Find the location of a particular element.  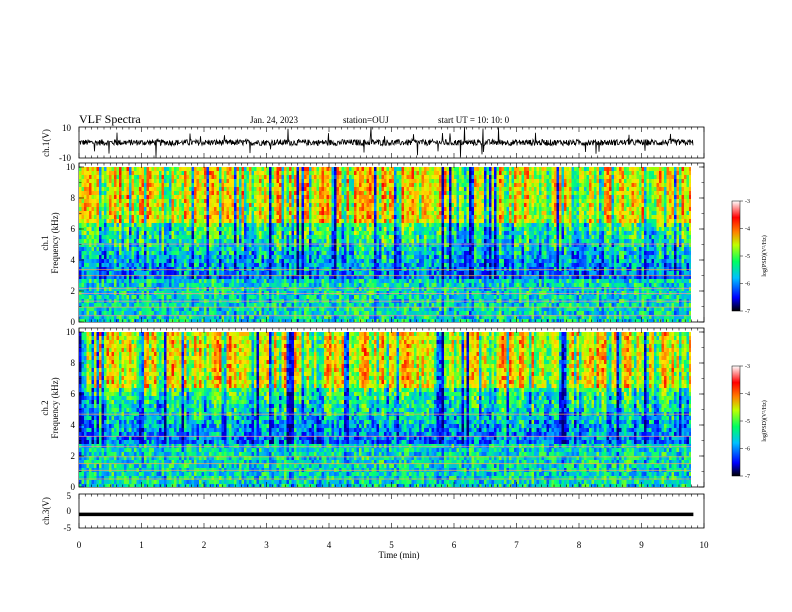

ch2-colorbar is located at coordinates (736, 421).